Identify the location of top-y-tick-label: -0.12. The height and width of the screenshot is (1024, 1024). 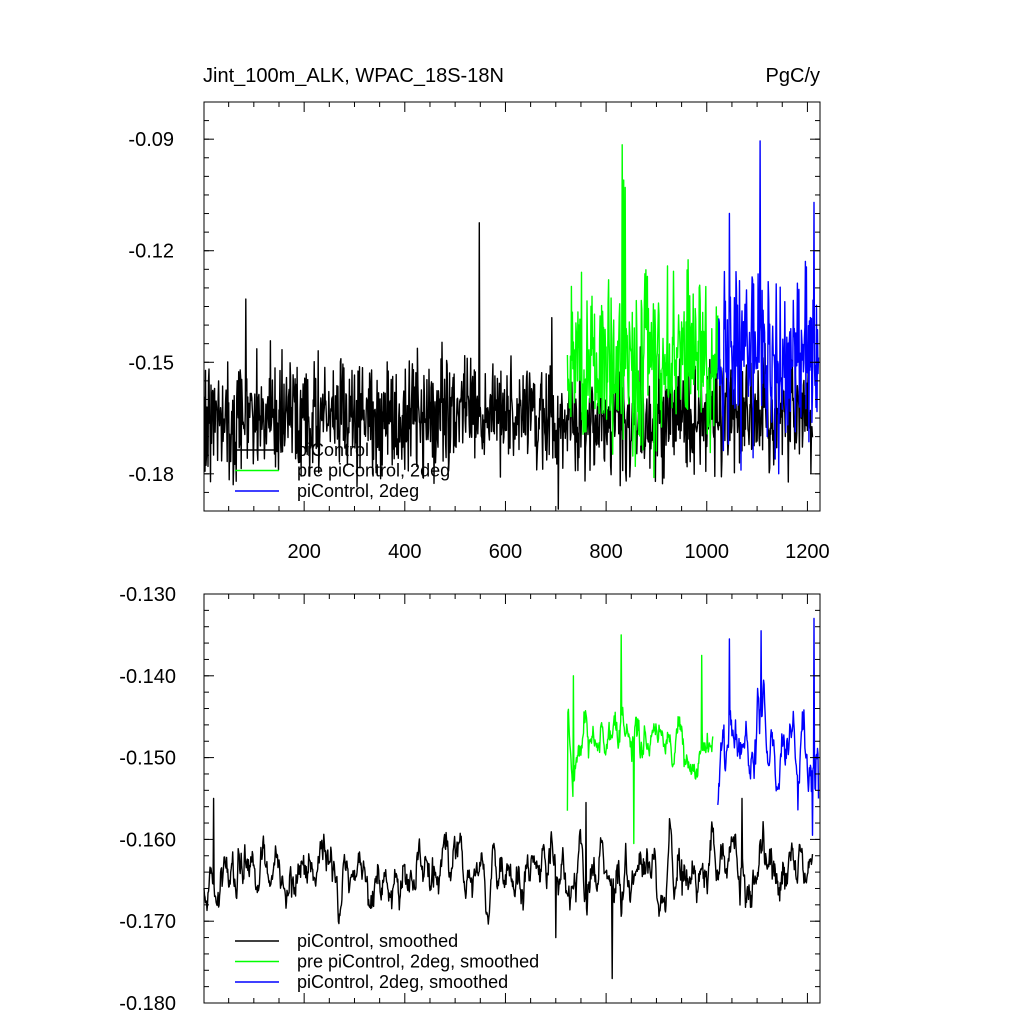
(151, 252).